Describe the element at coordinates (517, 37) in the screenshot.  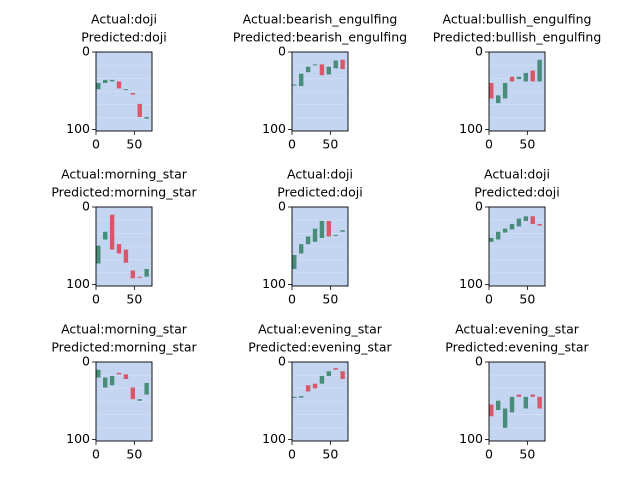
I see `subplot-title: Predicted:bullish_engulfing` at that location.